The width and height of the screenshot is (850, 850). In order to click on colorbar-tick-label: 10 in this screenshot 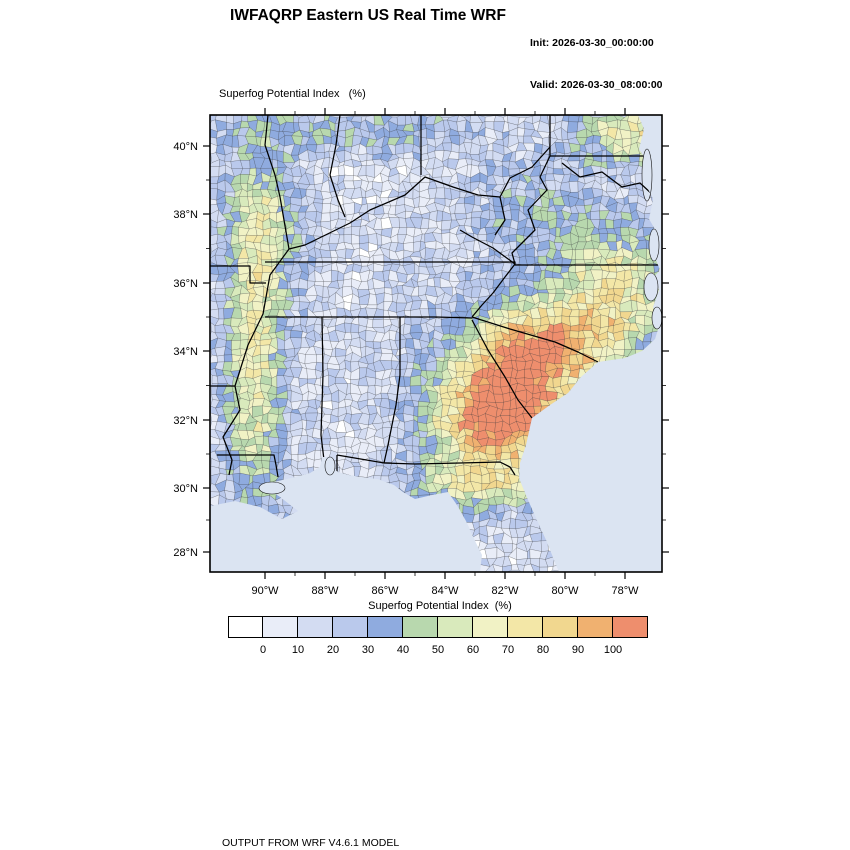, I will do `click(298, 650)`.